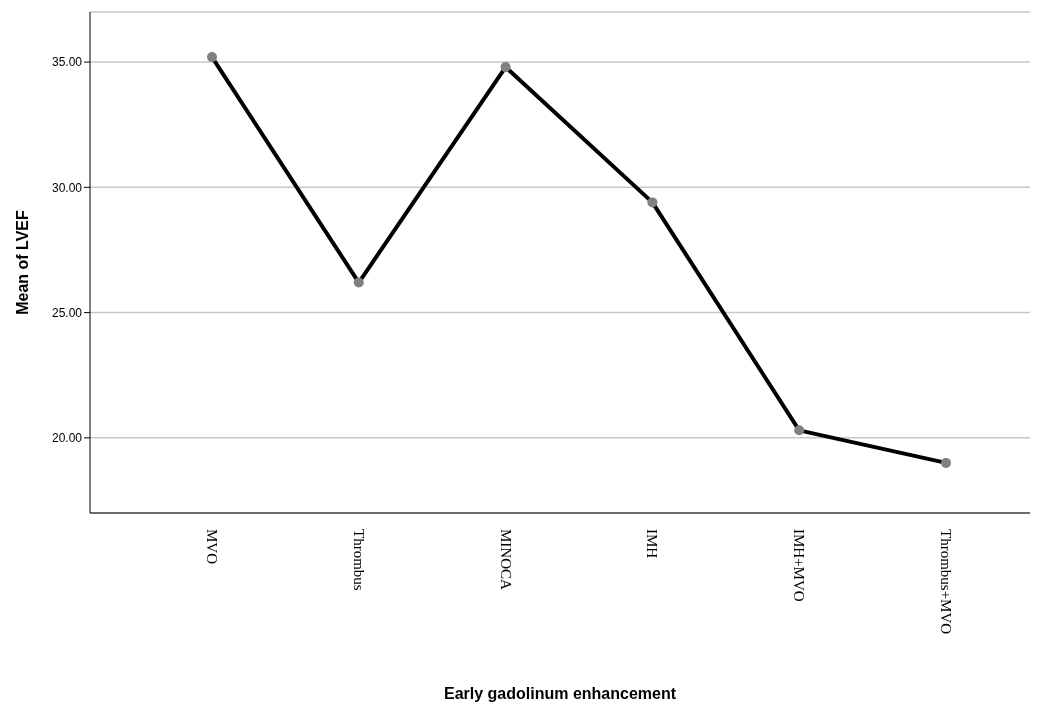 The width and height of the screenshot is (1056, 719). Describe the element at coordinates (67, 187) in the screenshot. I see `y-tick-label: 30.00` at that location.